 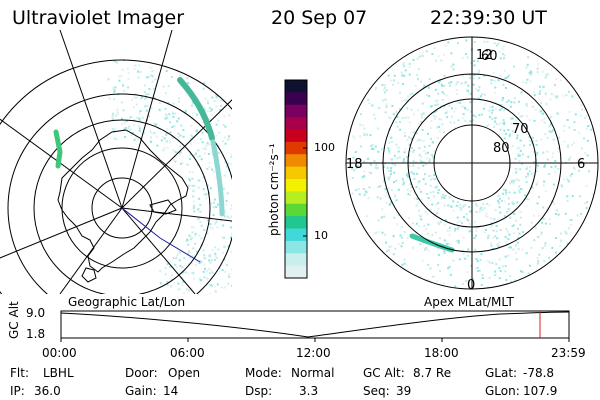 I want to click on glat-label: GLat:, so click(x=501, y=373).